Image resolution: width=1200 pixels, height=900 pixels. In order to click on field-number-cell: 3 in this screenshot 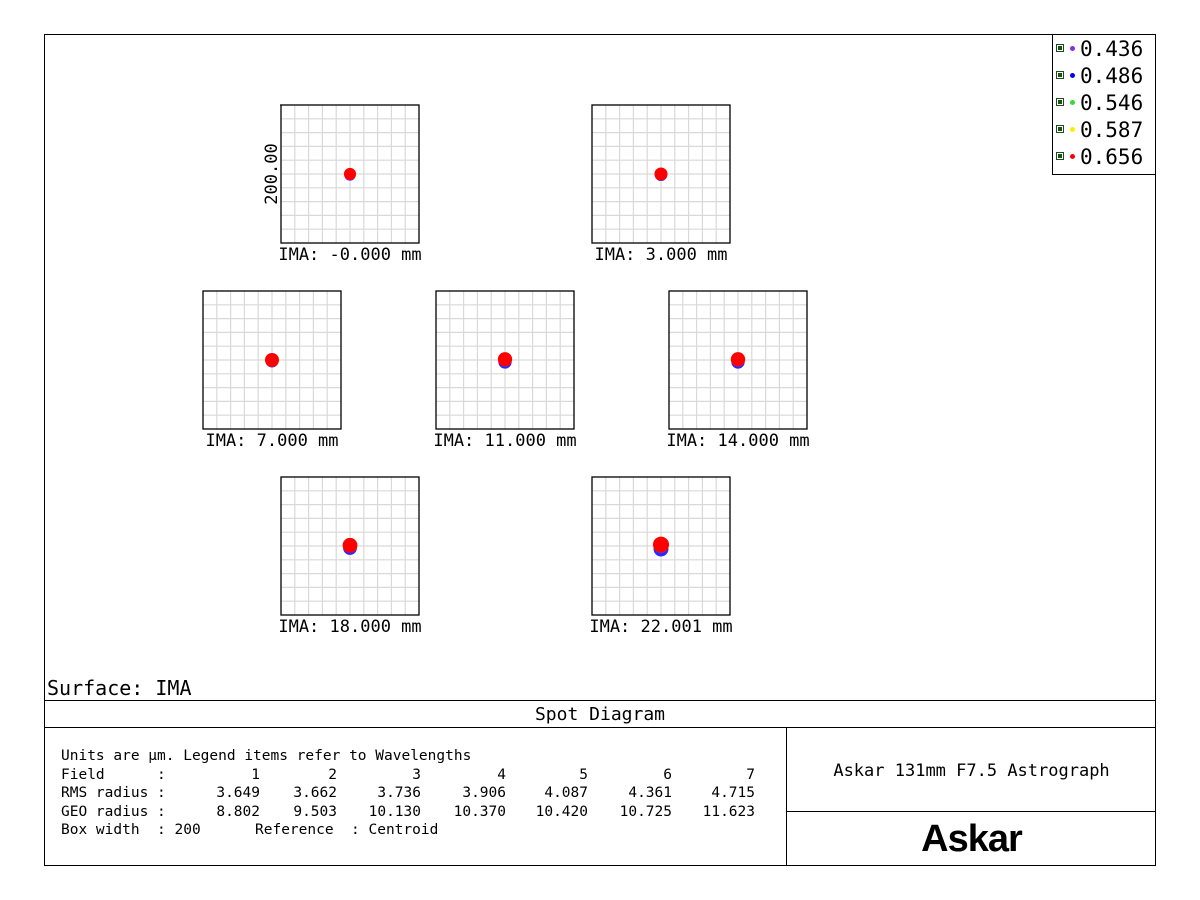, I will do `click(416, 774)`.